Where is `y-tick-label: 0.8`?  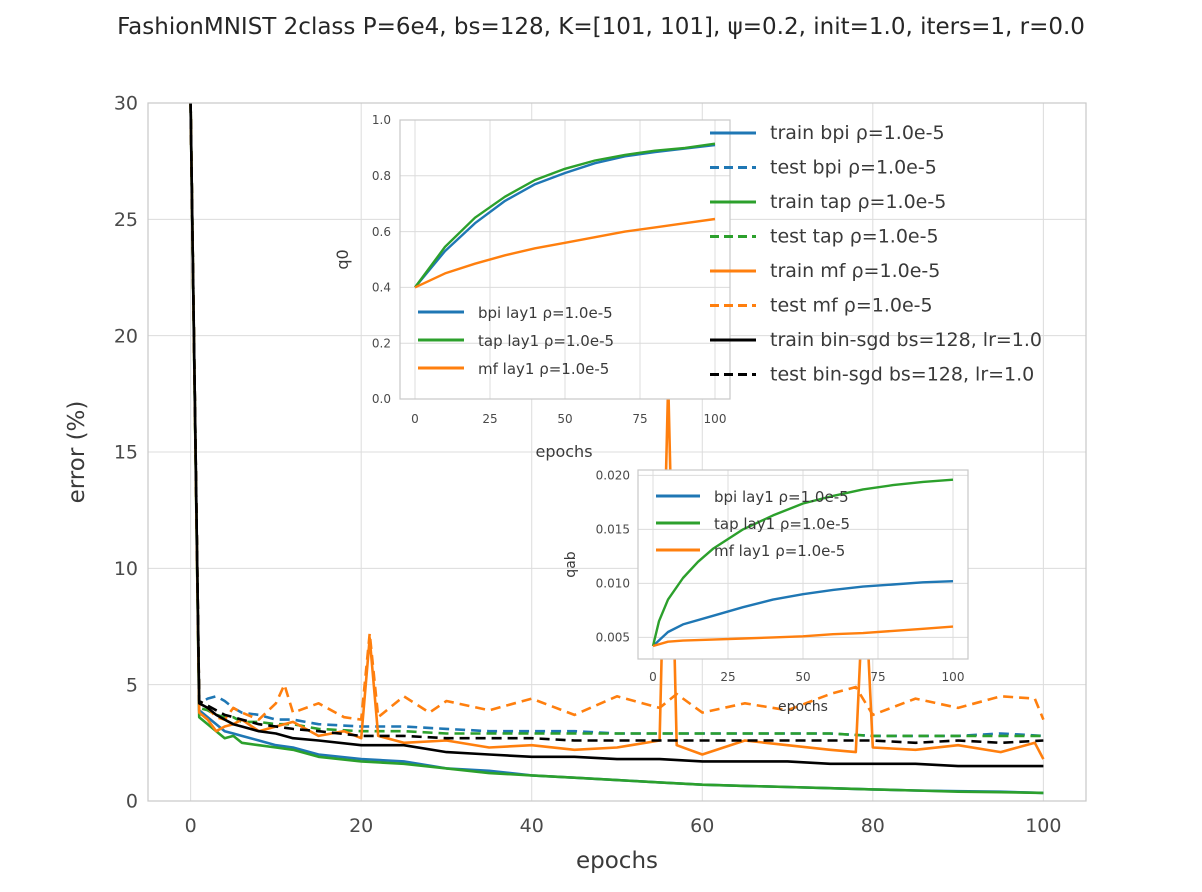 y-tick-label: 0.8 is located at coordinates (381, 176).